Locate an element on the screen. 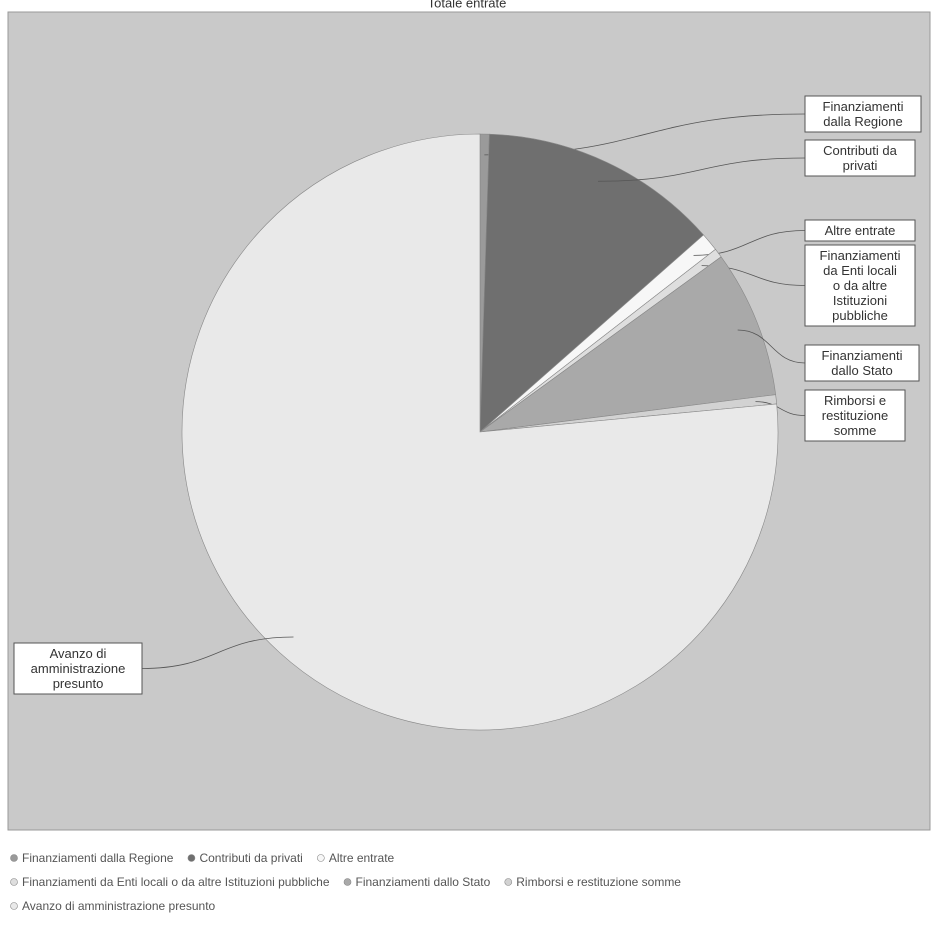  legend-label: Rimborsi e restituzione somme is located at coordinates (598, 882).